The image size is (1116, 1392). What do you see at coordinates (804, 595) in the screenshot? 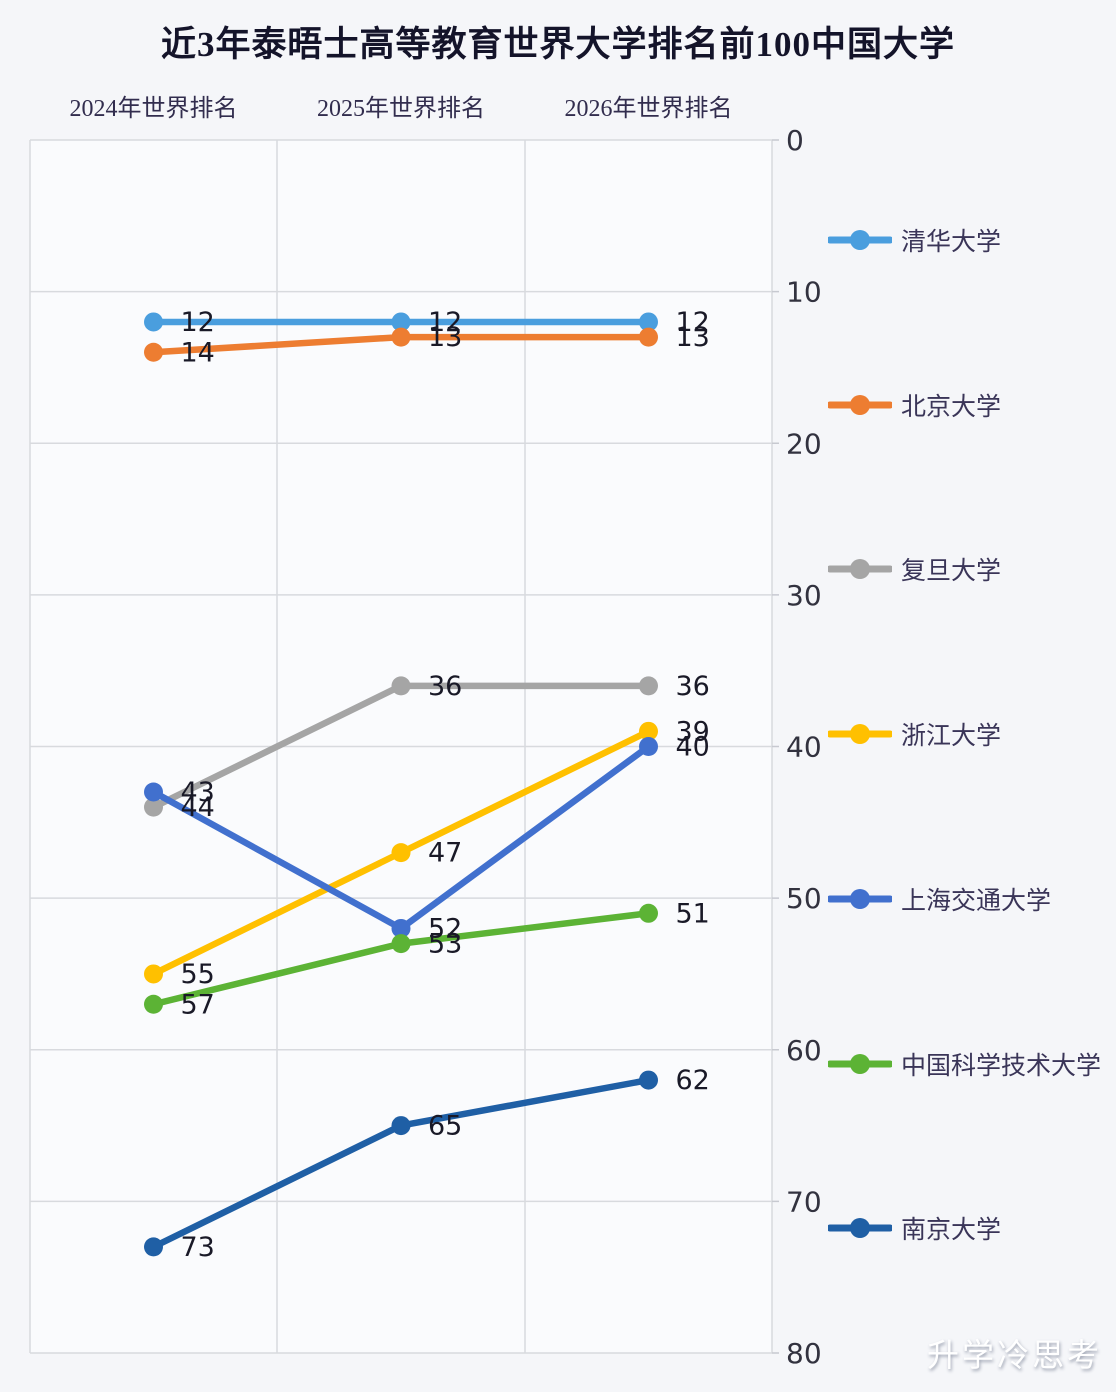
I see `y-axis-label: 30` at bounding box center [804, 595].